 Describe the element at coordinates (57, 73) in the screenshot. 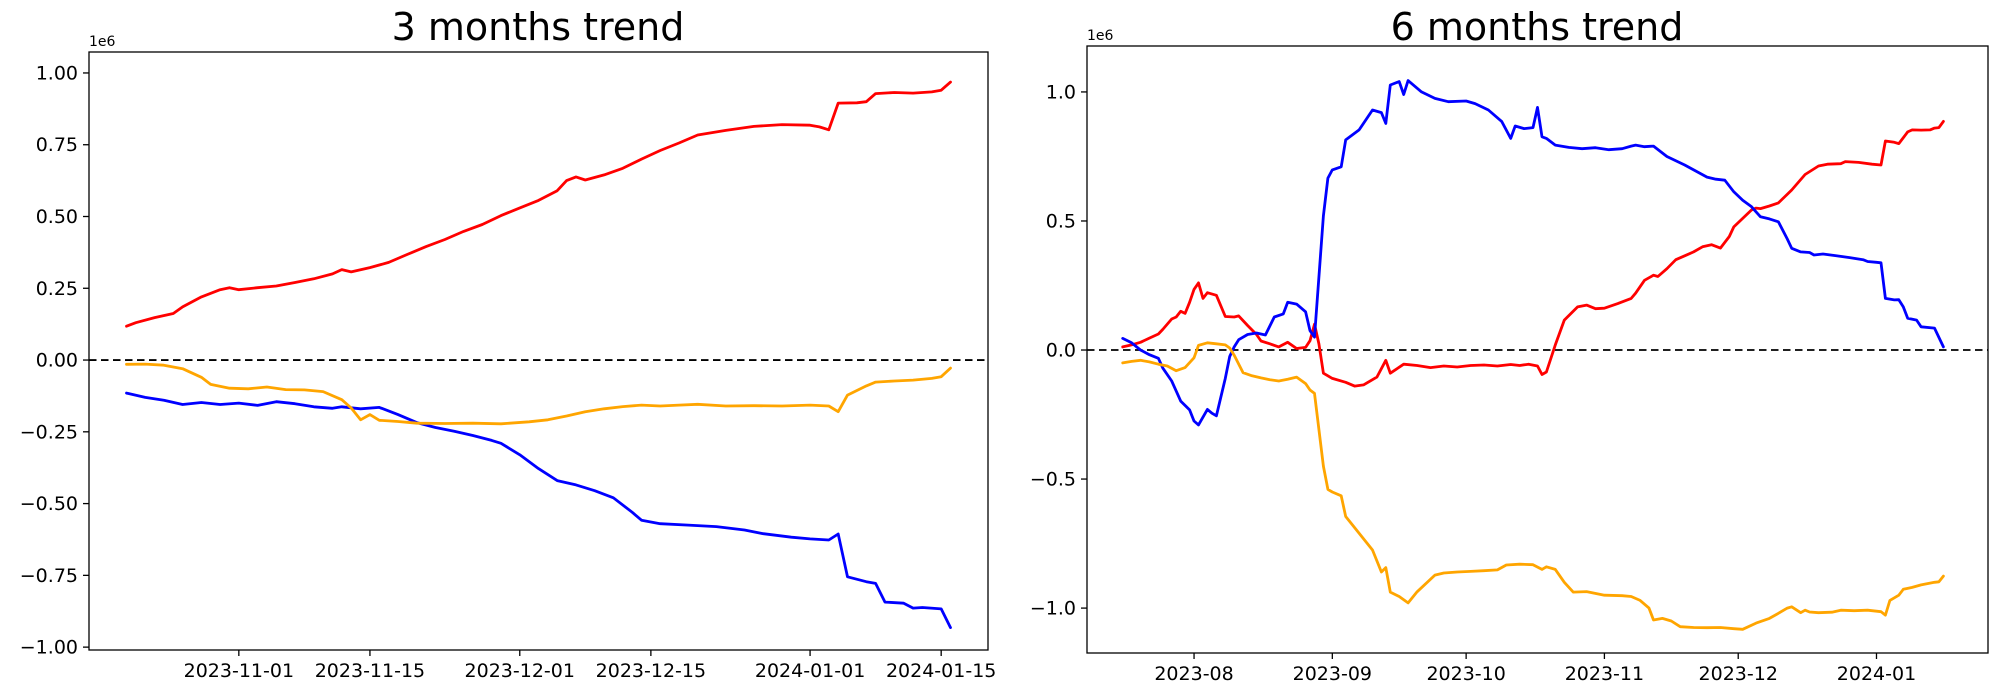

I see `y-tick-label: 1.00` at that location.